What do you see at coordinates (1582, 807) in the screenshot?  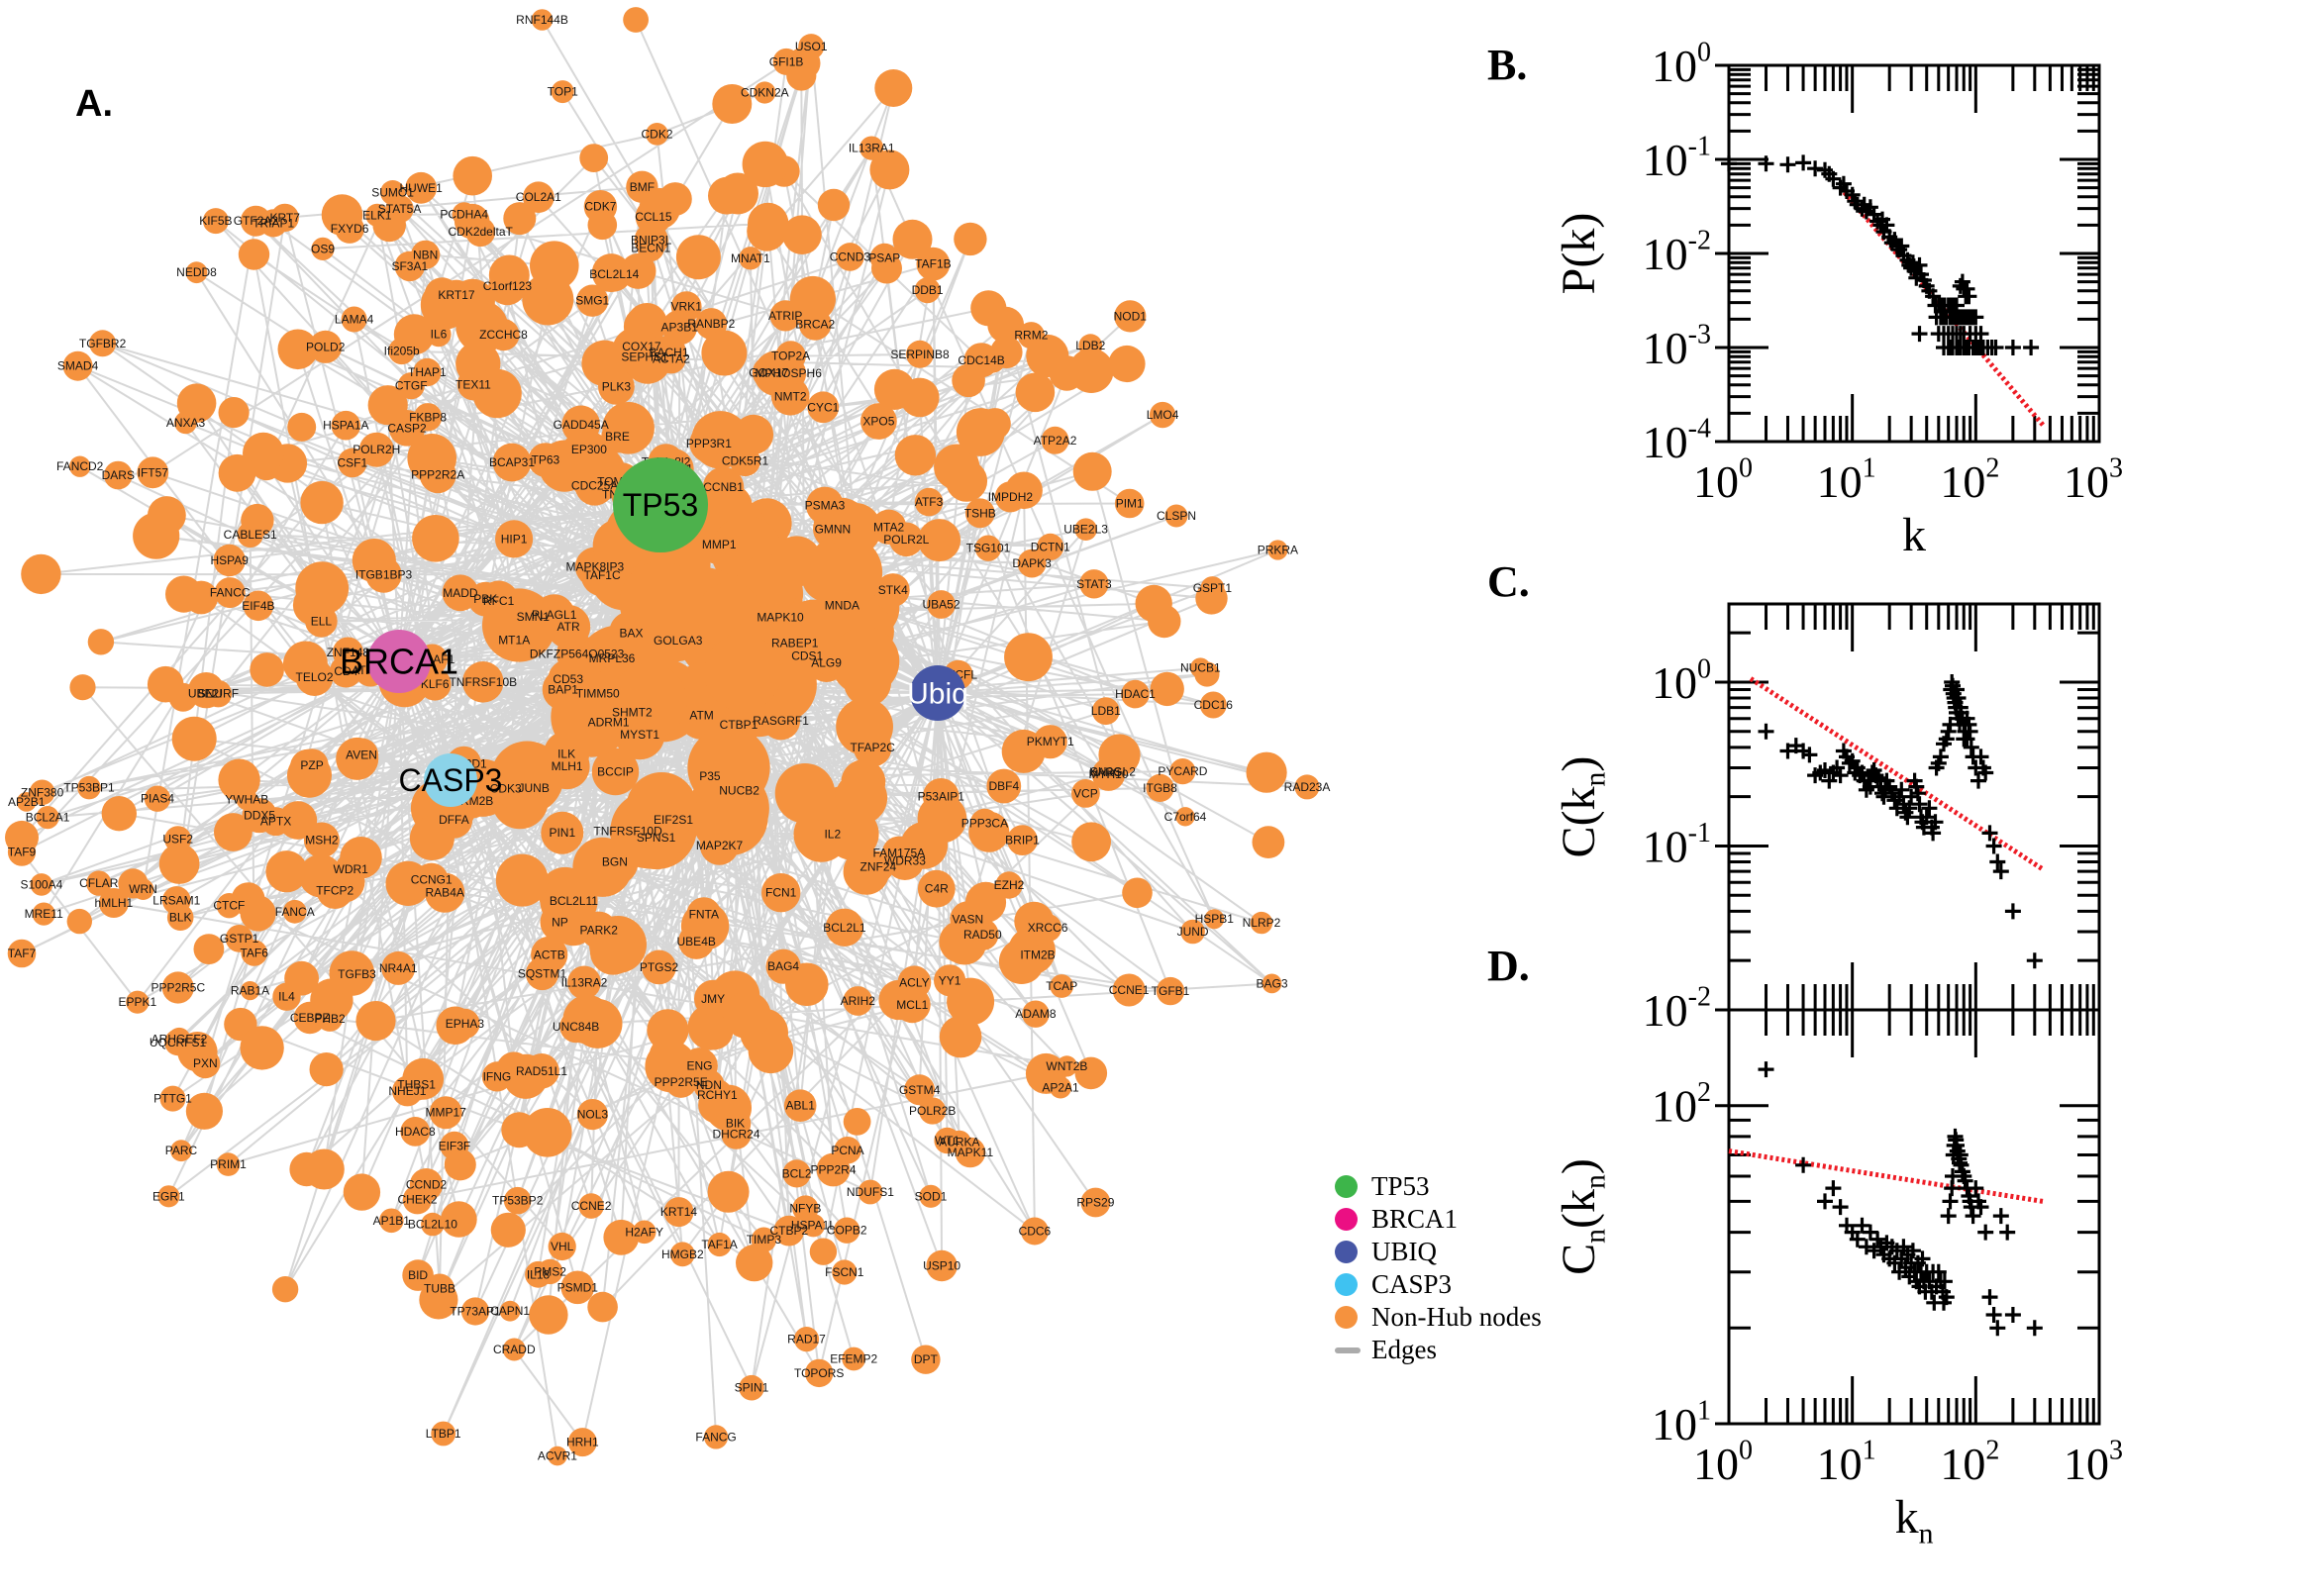 I see `axis-title: C(kn​)` at bounding box center [1582, 807].